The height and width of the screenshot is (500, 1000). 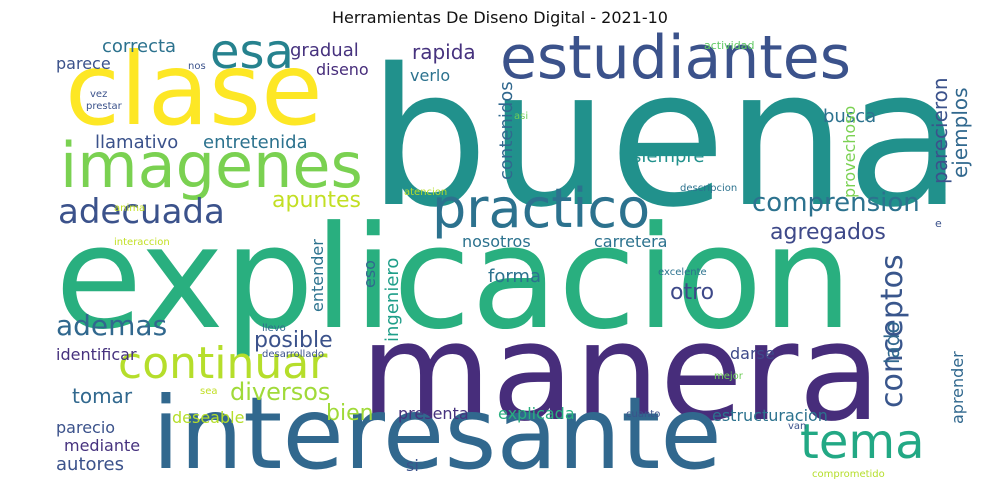 What do you see at coordinates (211, 165) in the screenshot?
I see `word-imagenes: imagenes` at bounding box center [211, 165].